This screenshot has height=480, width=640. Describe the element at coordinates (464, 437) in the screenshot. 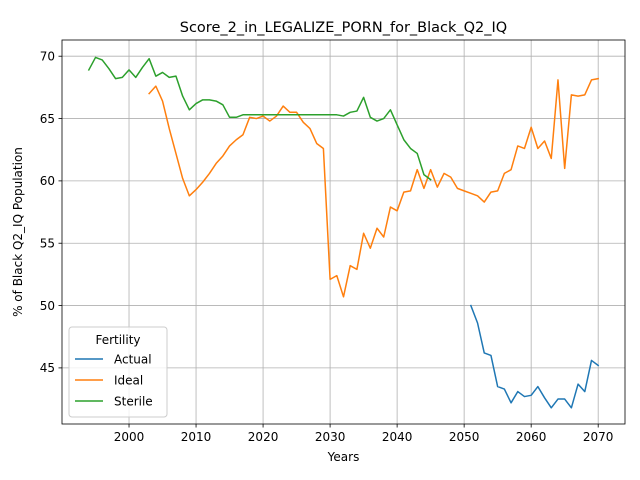

I see `x-tick-label: 2050` at that location.